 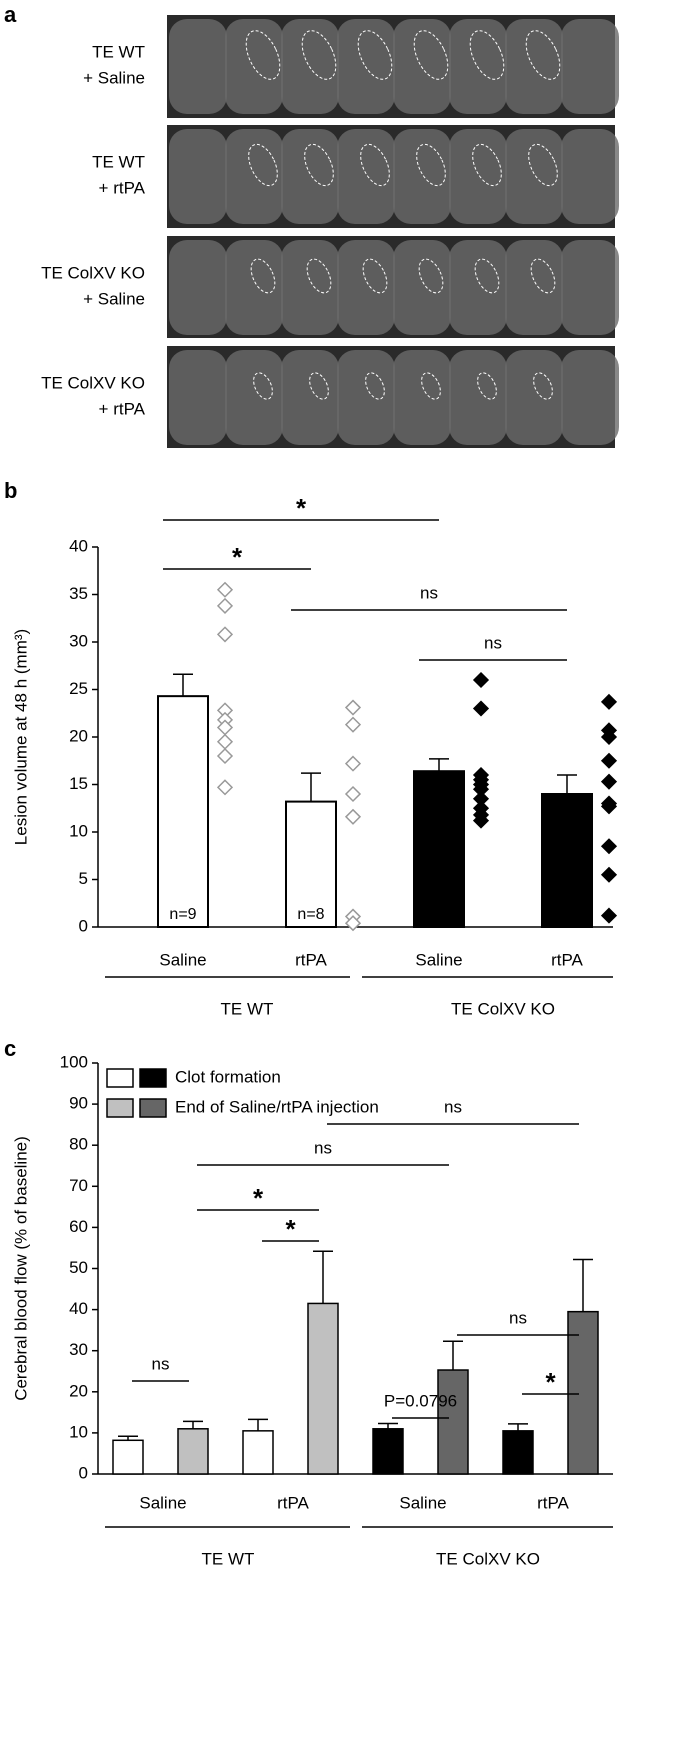 I want to click on group-label: TE ColXV KO, so click(x=503, y=1008).